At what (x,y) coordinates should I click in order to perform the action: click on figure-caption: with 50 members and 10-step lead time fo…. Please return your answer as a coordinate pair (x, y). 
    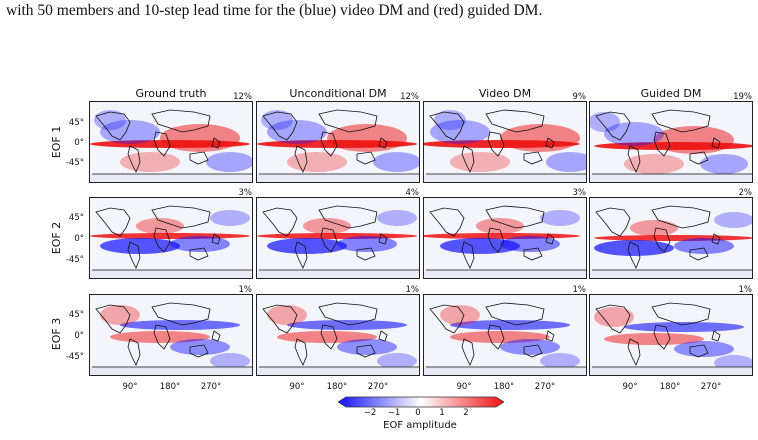
    Looking at the image, I should click on (274, 10).